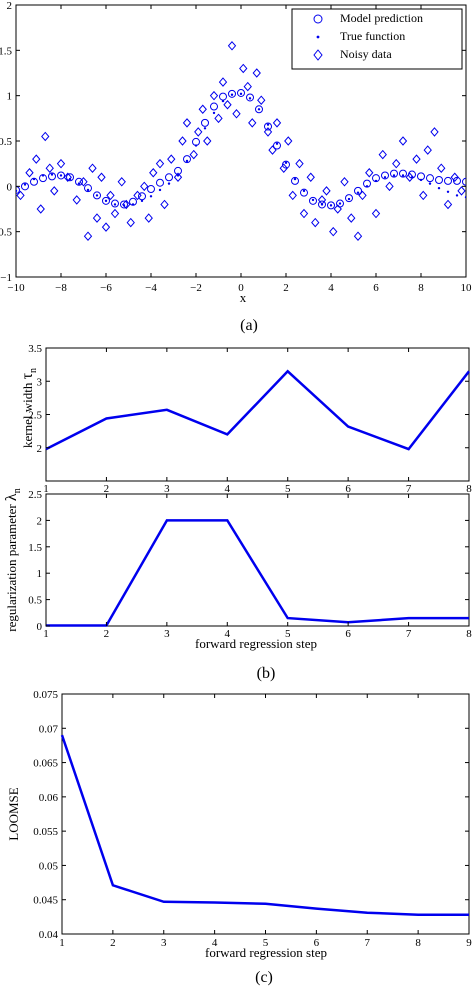 The height and width of the screenshot is (988, 474). What do you see at coordinates (49, 866) in the screenshot?
I see `y-tick-label: 0.05` at bounding box center [49, 866].